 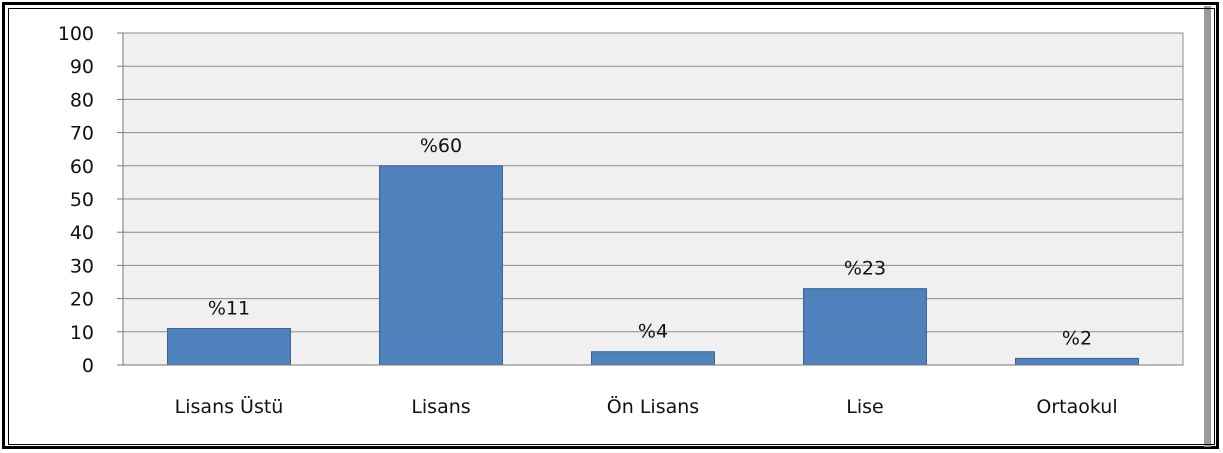 I want to click on y-axis: 0 10 20 30 40 50 60 70 80 90 100, so click(x=91, y=200).